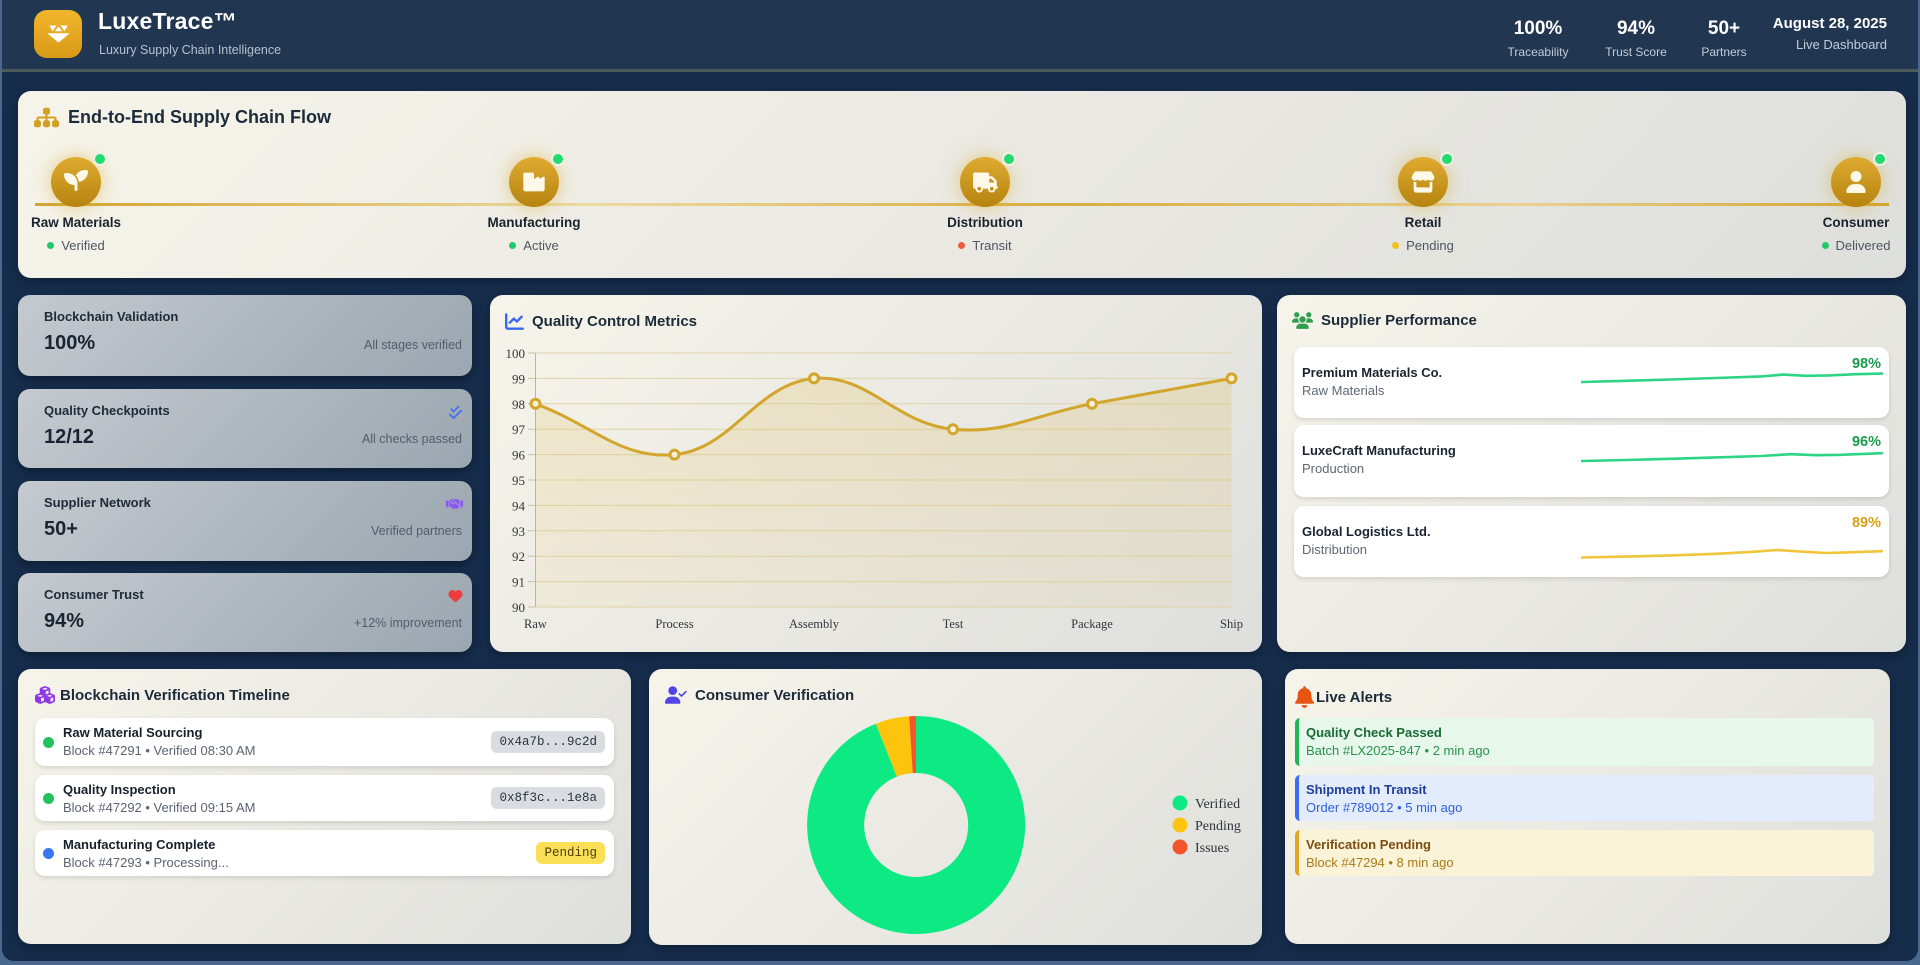 Image resolution: width=1920 pixels, height=965 pixels. What do you see at coordinates (1218, 826) in the screenshot?
I see `svg-text: Pending` at bounding box center [1218, 826].